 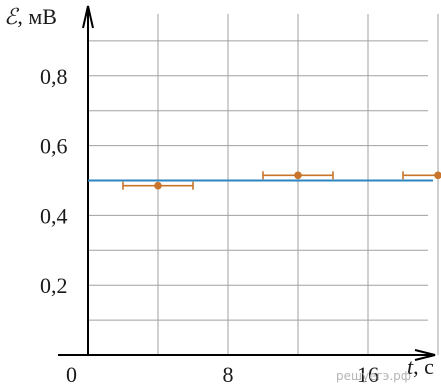 I want to click on x-axis-symbol: t, so click(x=410, y=366).